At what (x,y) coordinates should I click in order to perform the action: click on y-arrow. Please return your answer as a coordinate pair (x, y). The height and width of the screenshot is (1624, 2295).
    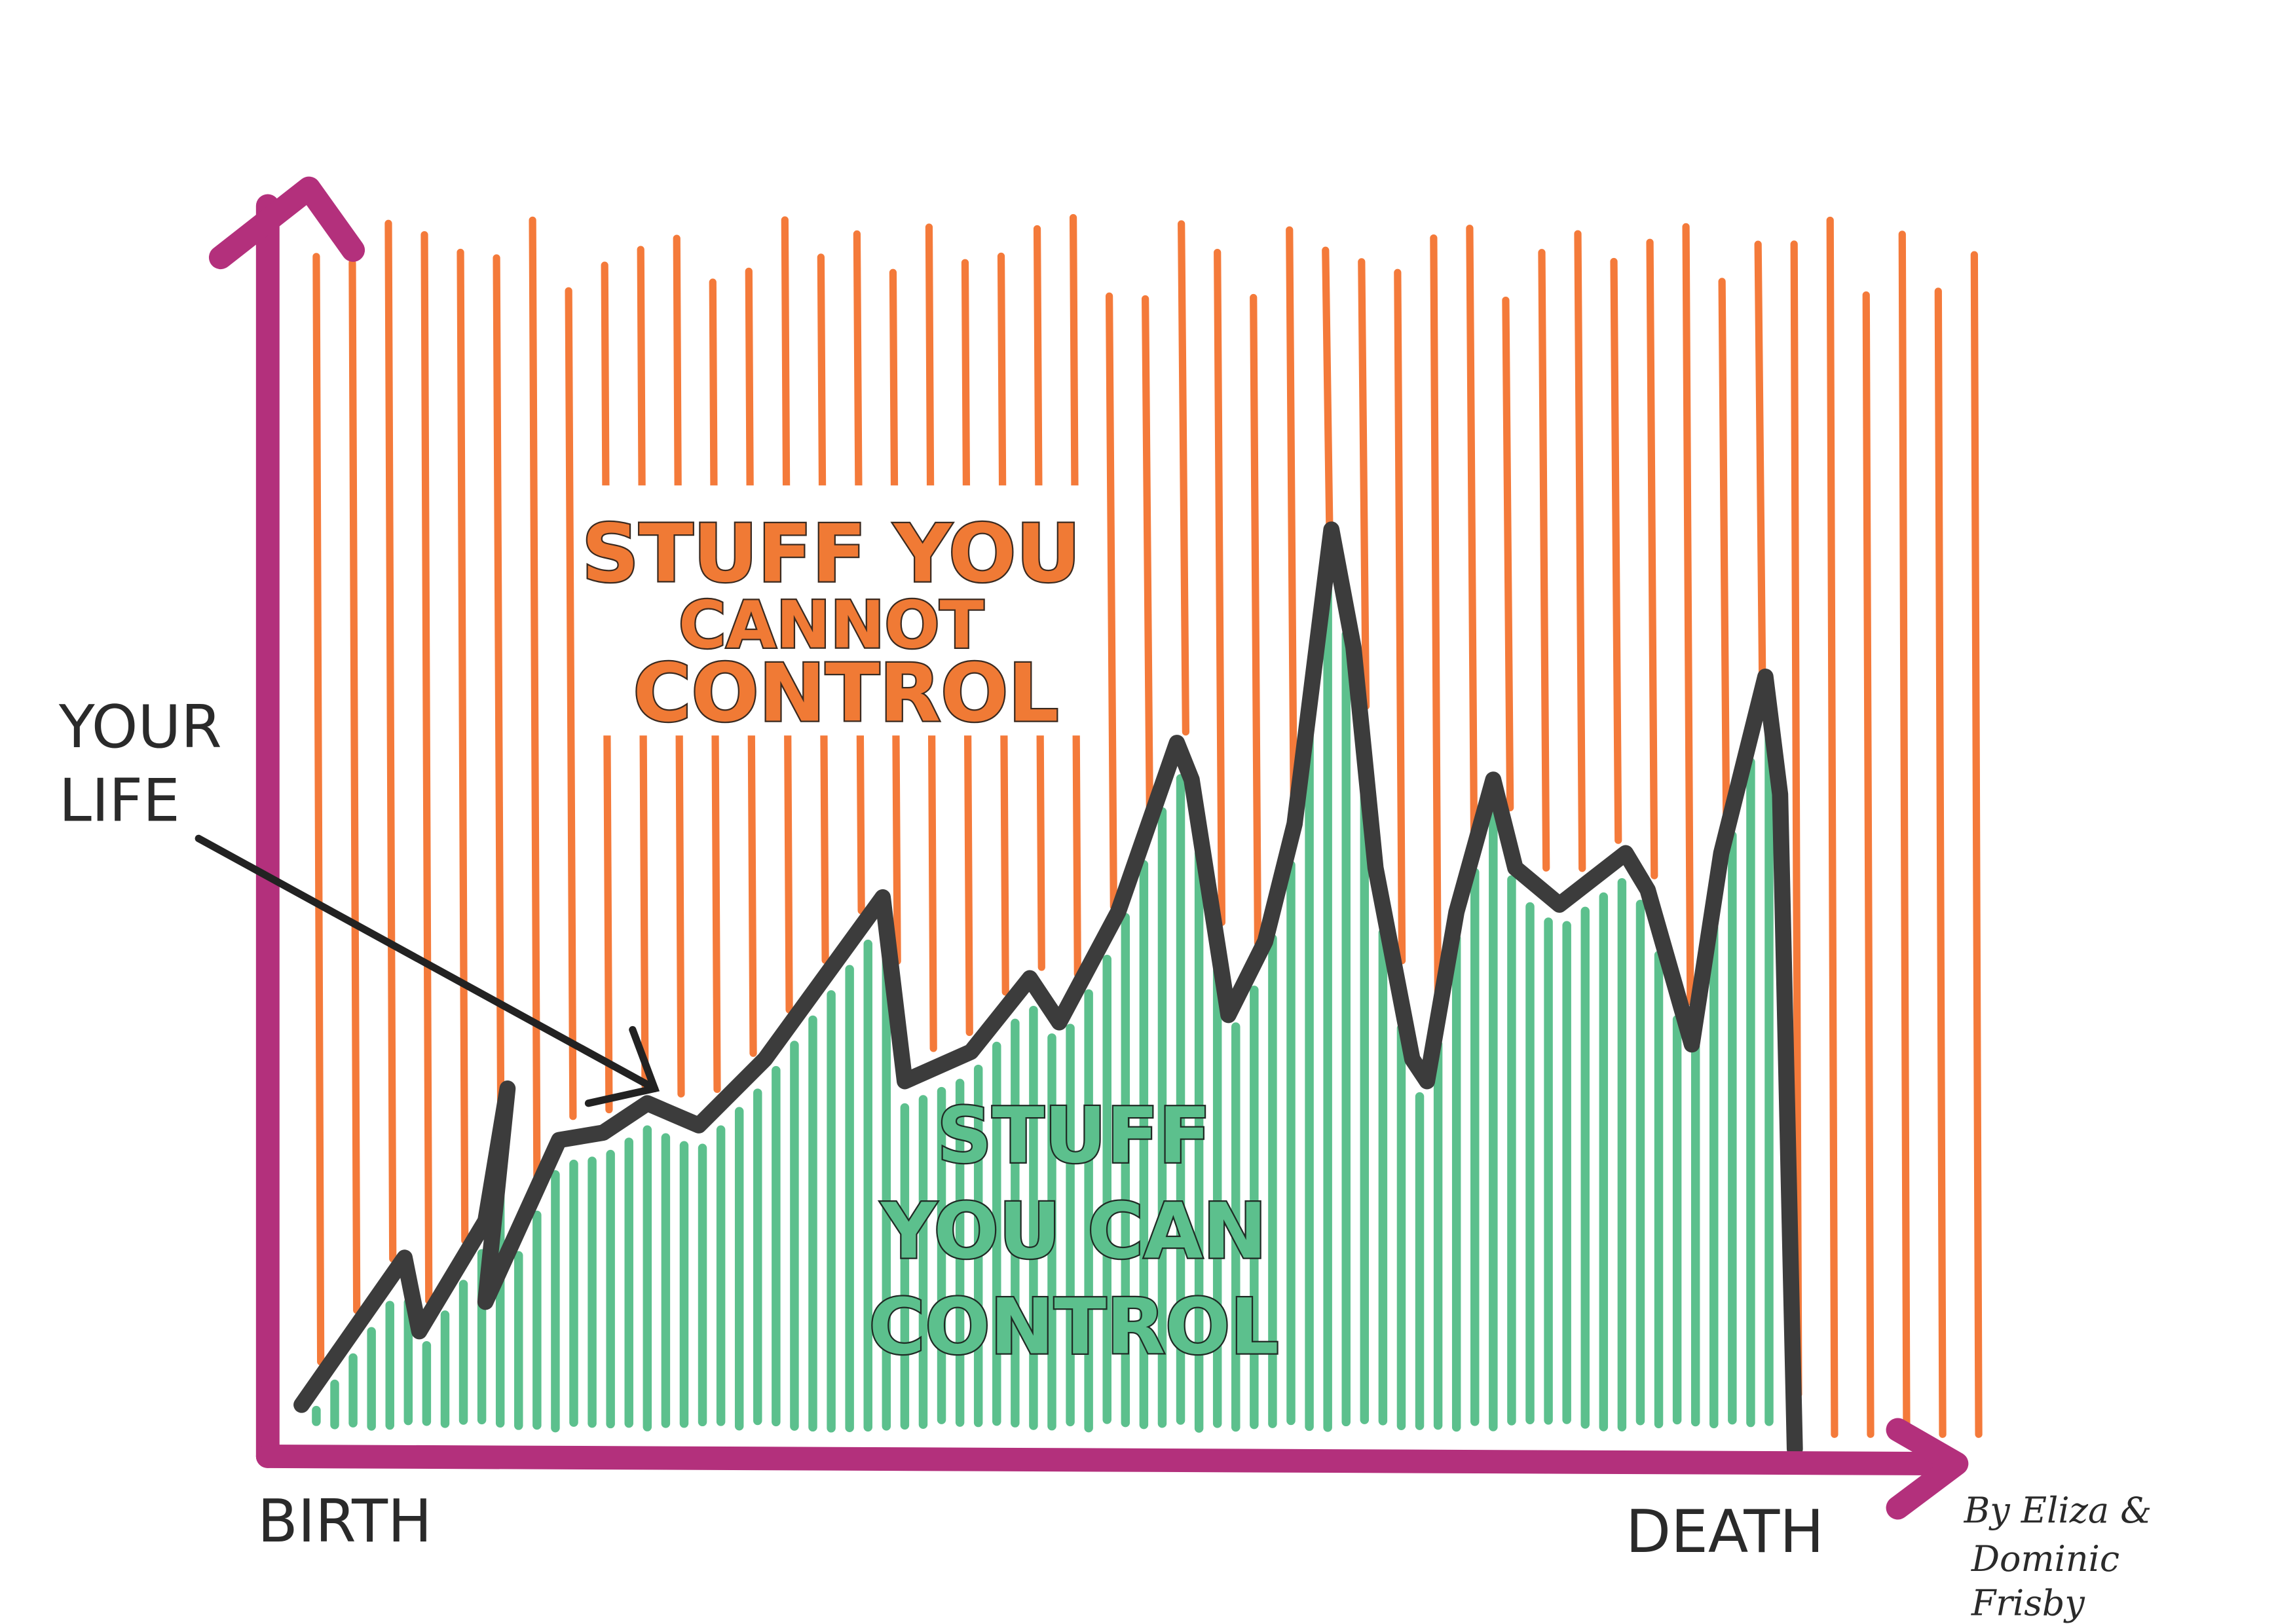
    Looking at the image, I should click on (286, 223).